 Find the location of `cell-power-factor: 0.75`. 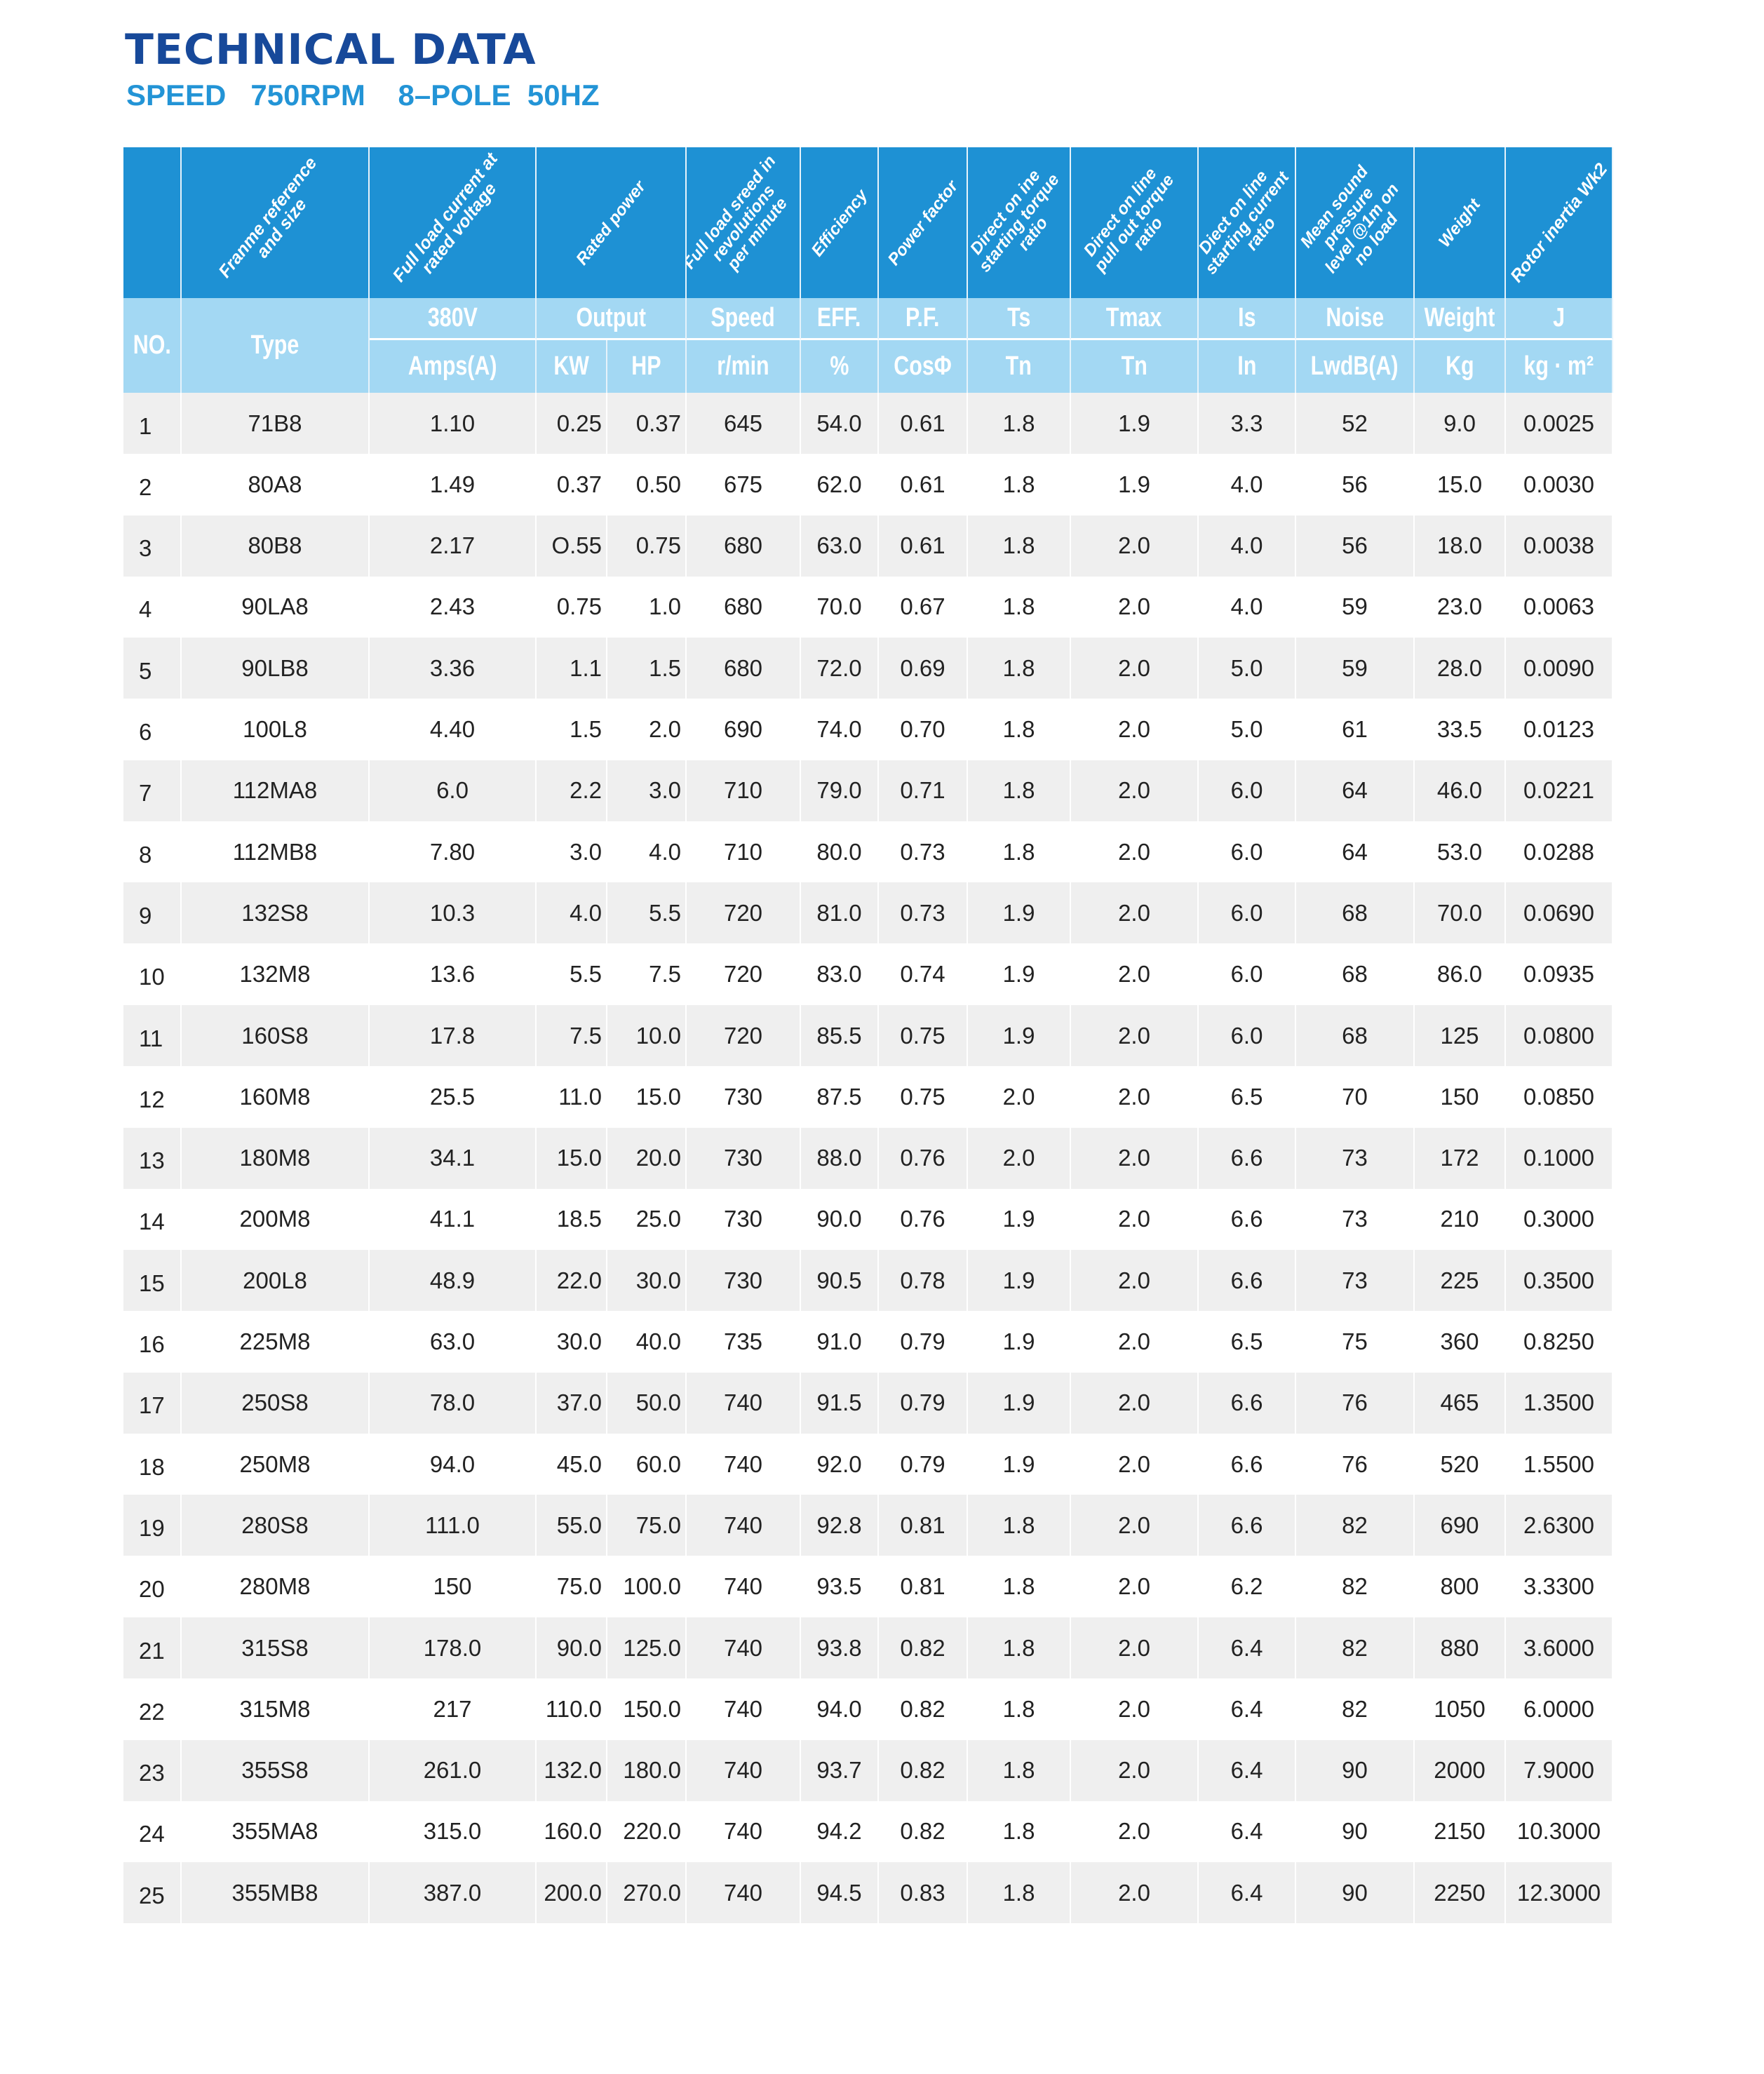

cell-power-factor: 0.75 is located at coordinates (924, 1035).